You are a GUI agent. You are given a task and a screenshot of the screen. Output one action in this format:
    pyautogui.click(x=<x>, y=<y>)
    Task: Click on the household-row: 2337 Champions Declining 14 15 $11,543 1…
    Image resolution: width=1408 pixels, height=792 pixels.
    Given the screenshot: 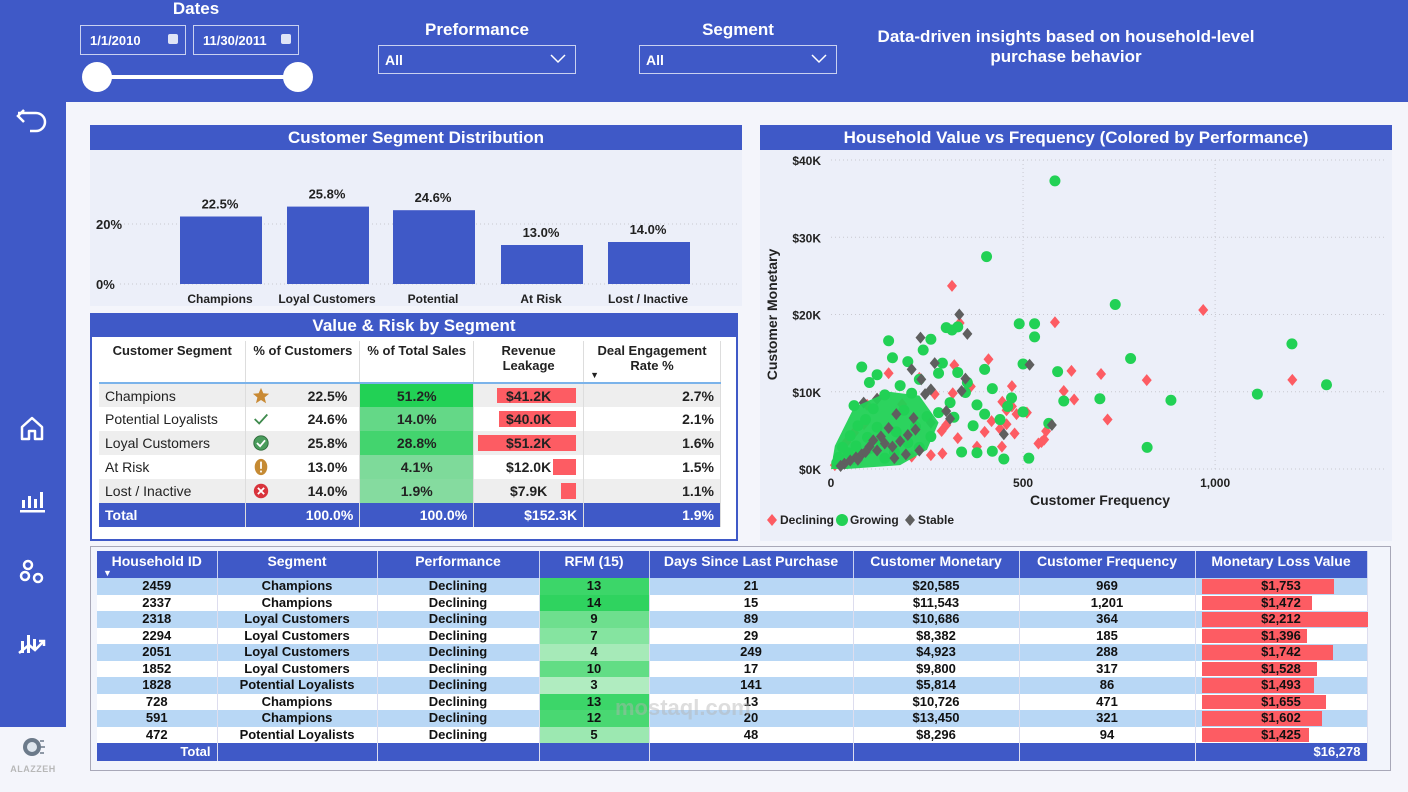 What is the action you would take?
    pyautogui.click(x=732, y=602)
    